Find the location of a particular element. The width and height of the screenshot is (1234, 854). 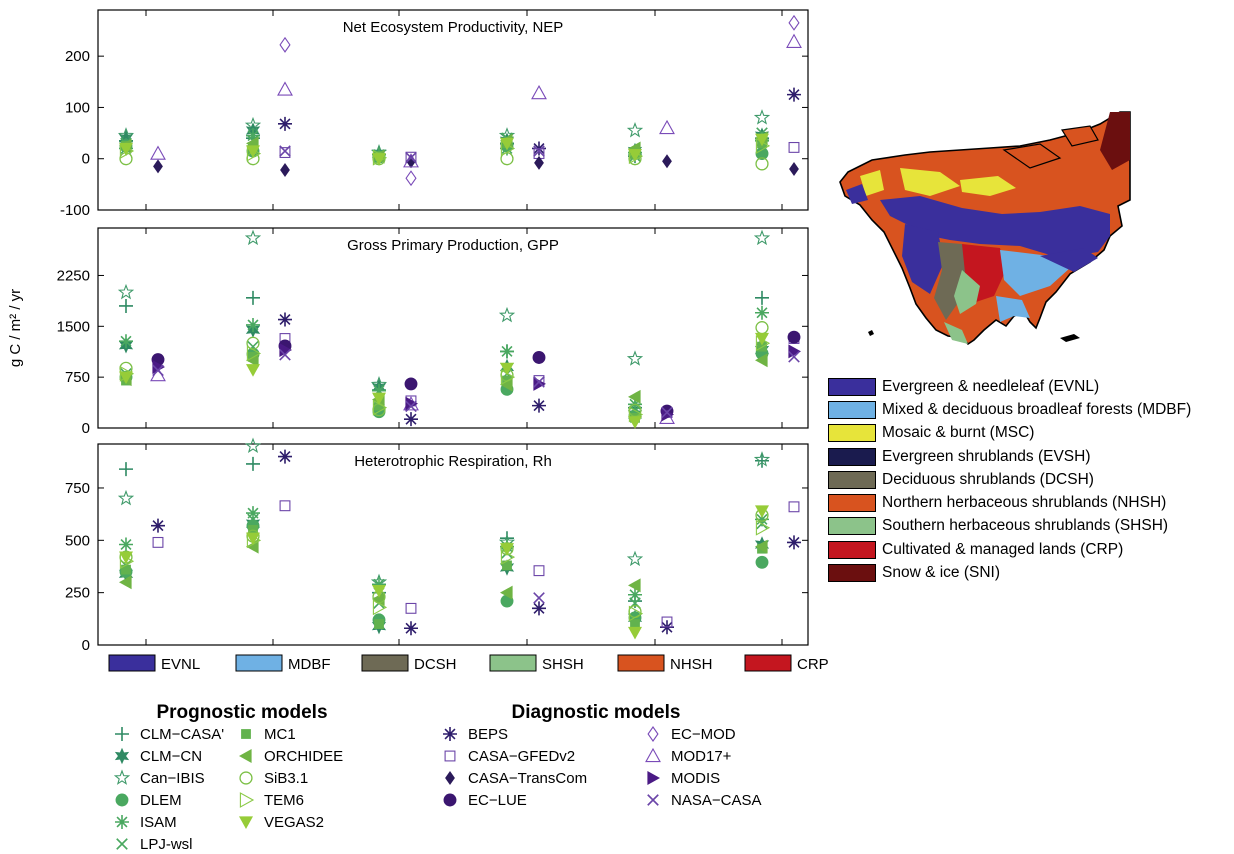

point-dlem-crp is located at coordinates (762, 562).